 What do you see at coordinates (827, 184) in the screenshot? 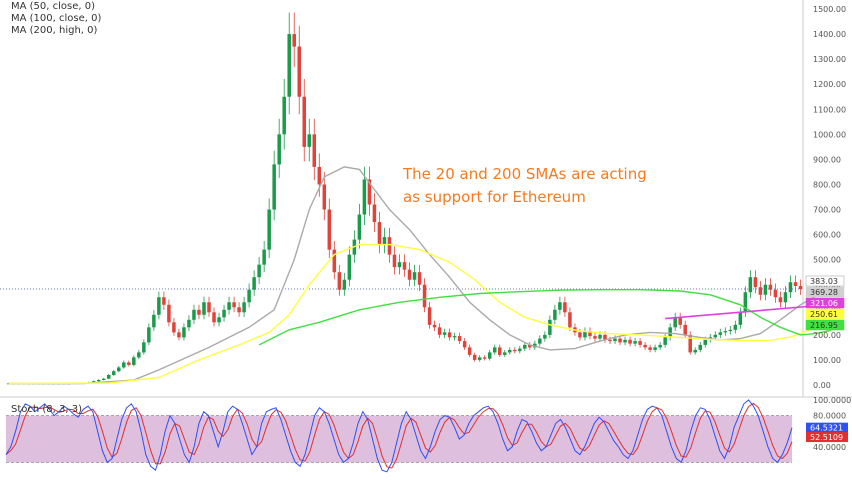
I see `price-tick-label: 800.00` at bounding box center [827, 184].